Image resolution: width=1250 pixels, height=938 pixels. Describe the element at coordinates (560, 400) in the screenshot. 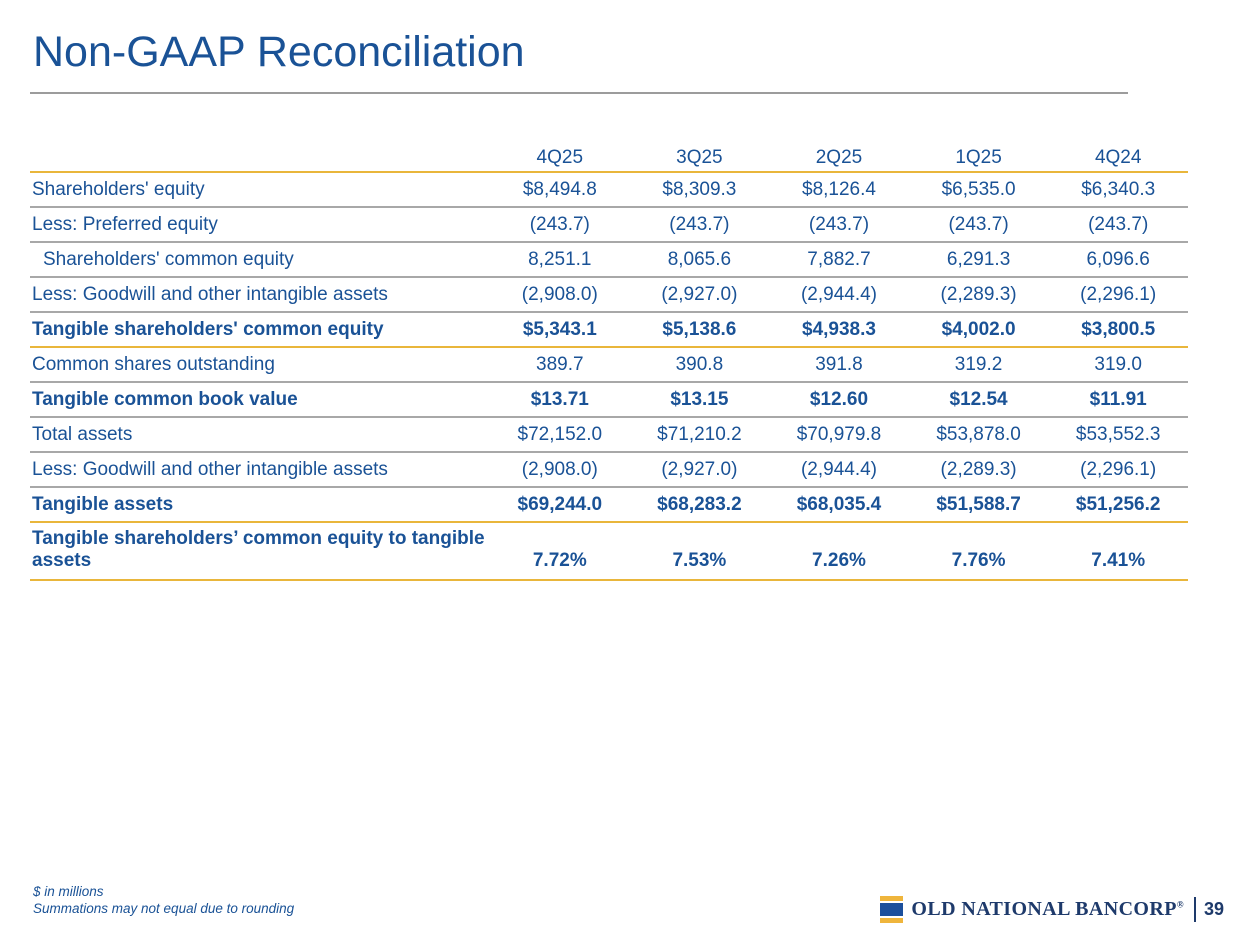

I see `row-value: $13.71` at that location.